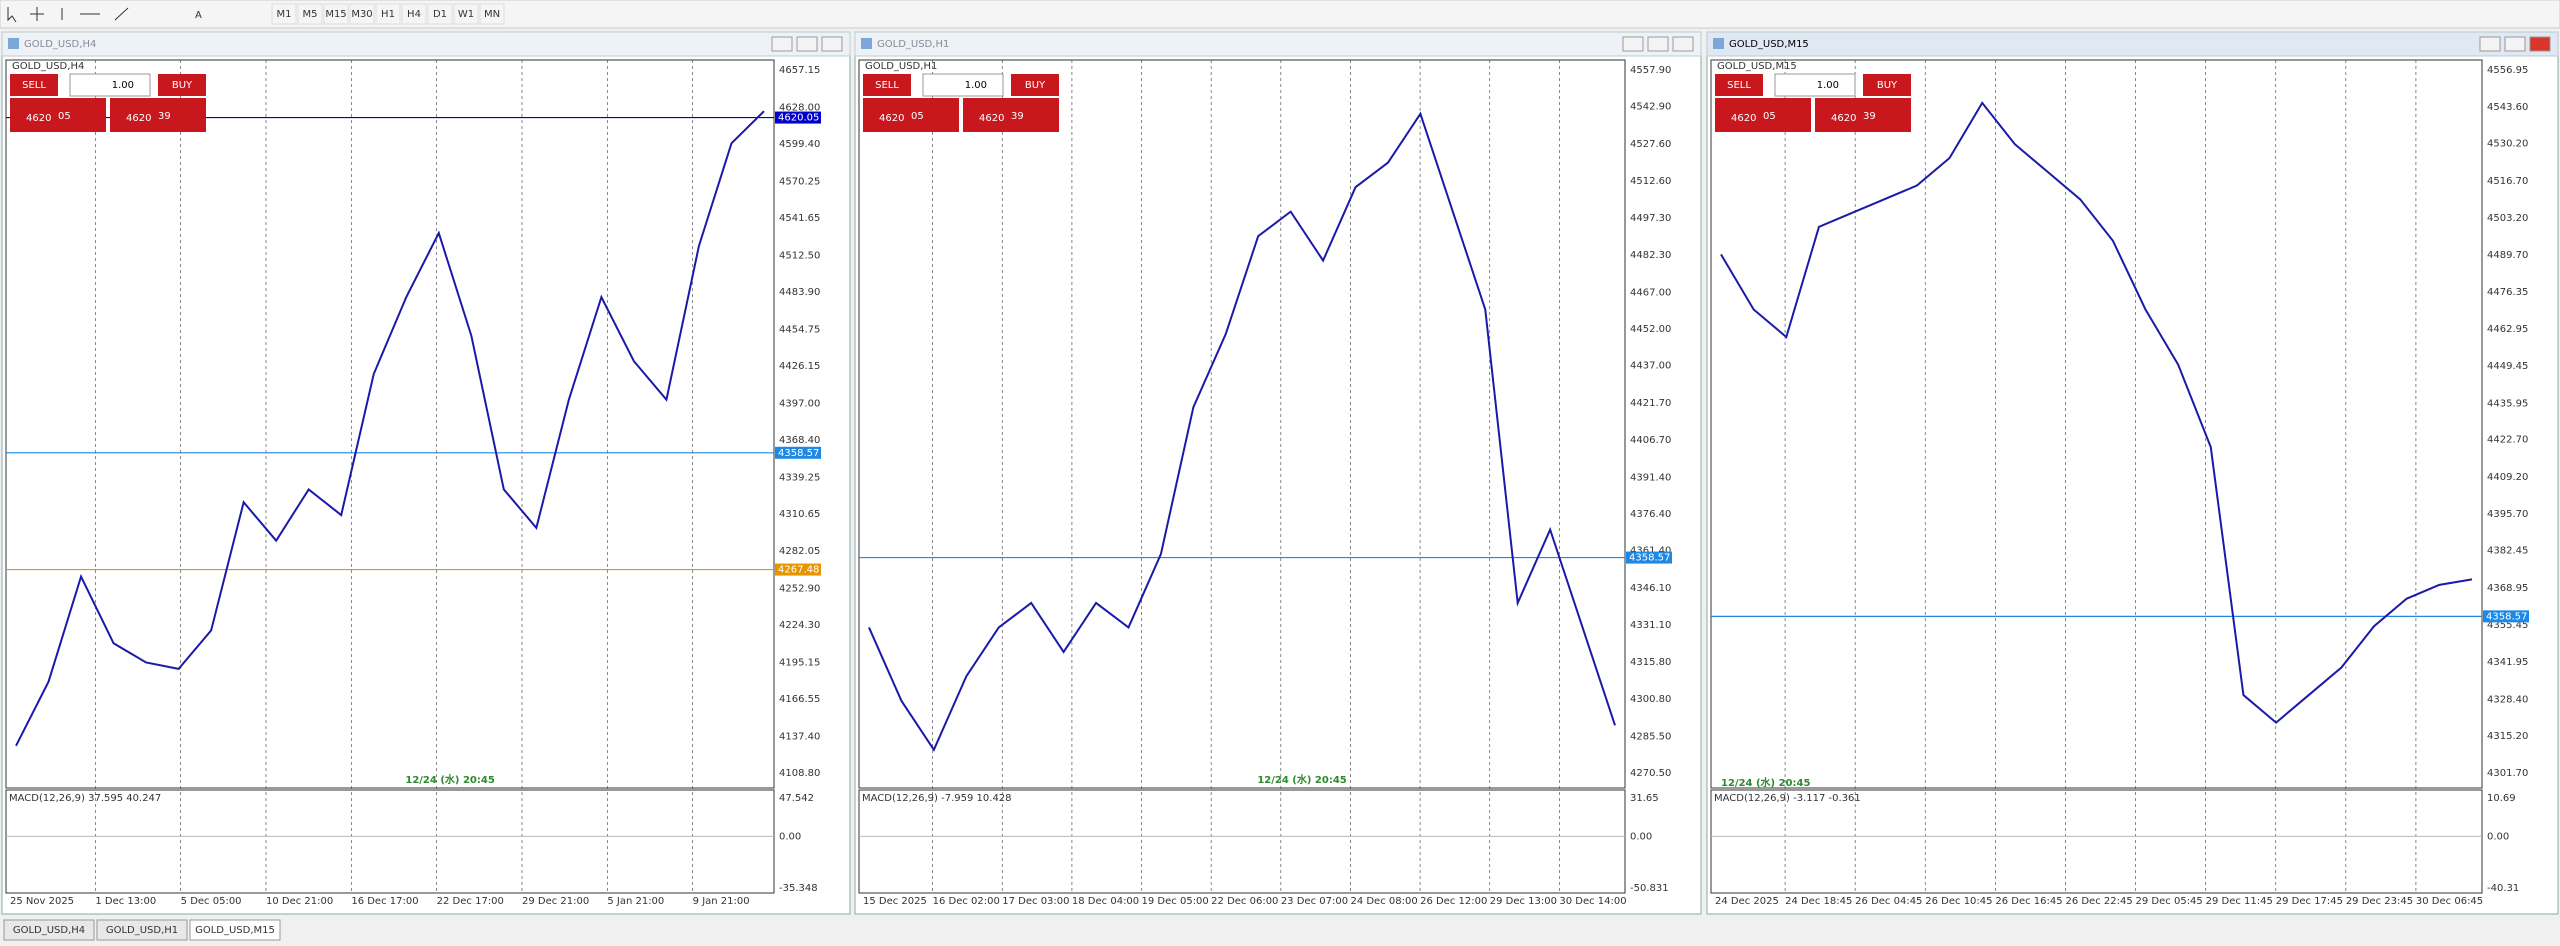  Describe the element at coordinates (799, 736) in the screenshot. I see `price-tick-label: 4137.40` at that location.